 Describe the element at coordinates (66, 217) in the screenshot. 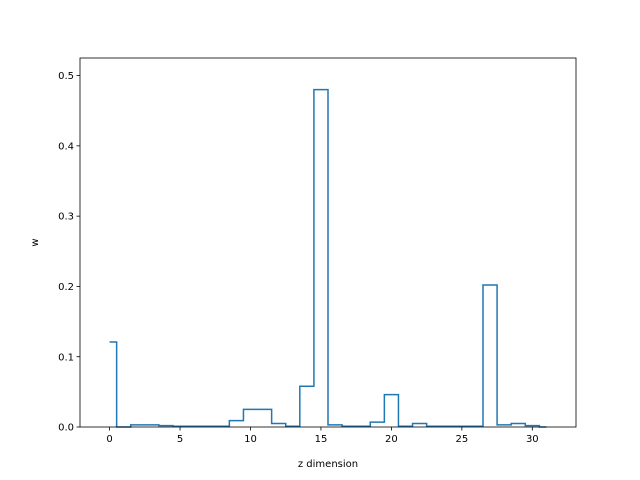

I see `y-tick-label: 0.3` at that location.